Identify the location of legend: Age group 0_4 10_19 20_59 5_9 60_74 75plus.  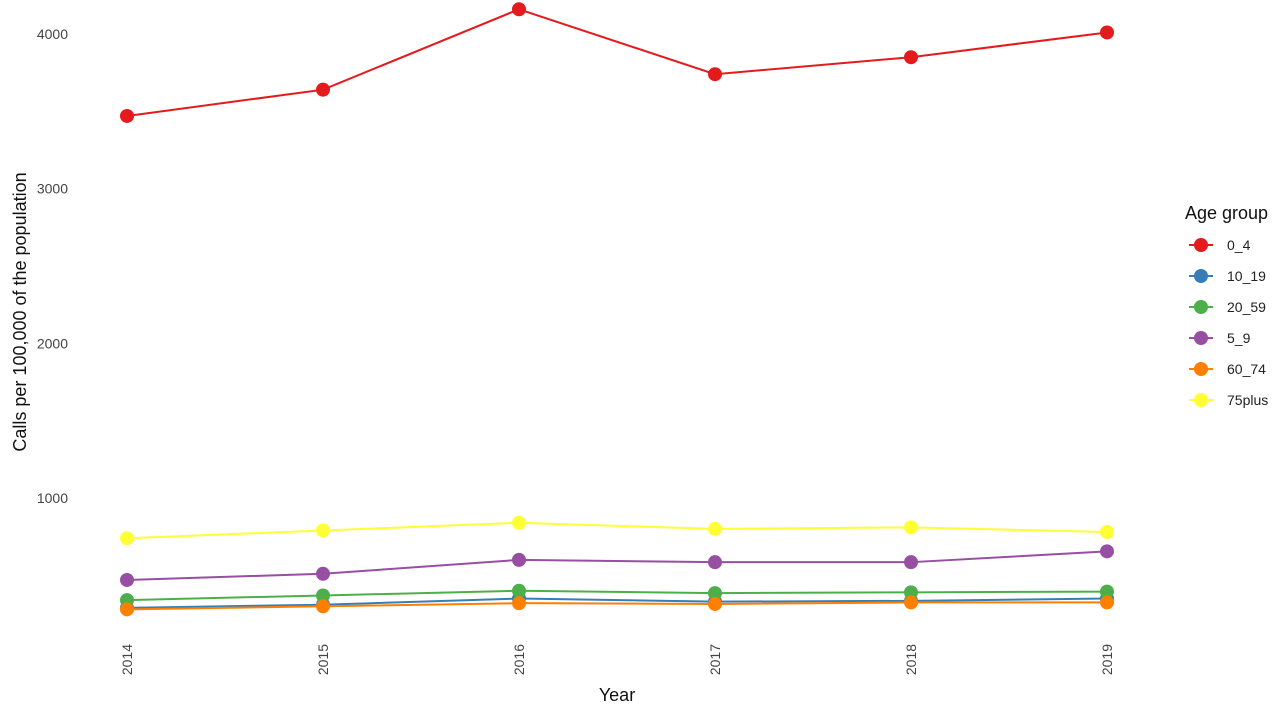
(1226, 305).